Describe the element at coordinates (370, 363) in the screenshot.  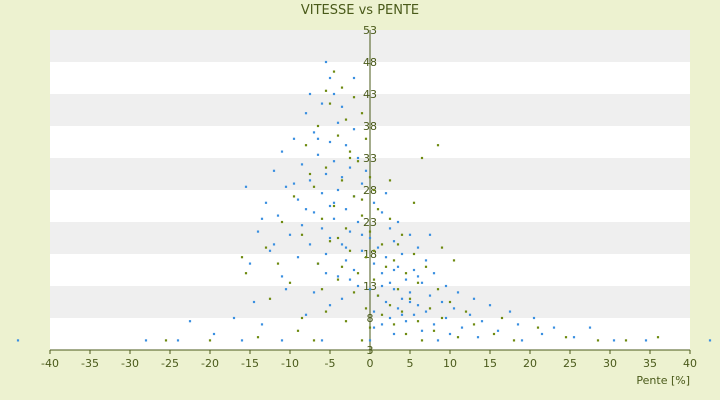
I see `x-tick-label: 0` at that location.